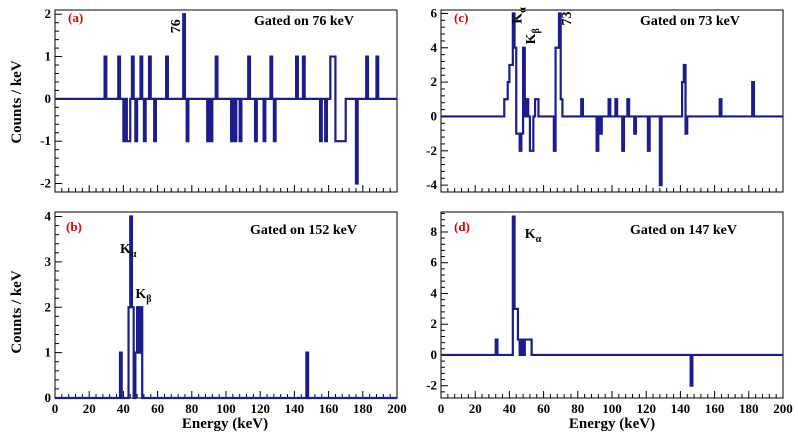  What do you see at coordinates (533, 236) in the screenshot?
I see `peak-label-d: Kα` at bounding box center [533, 236].